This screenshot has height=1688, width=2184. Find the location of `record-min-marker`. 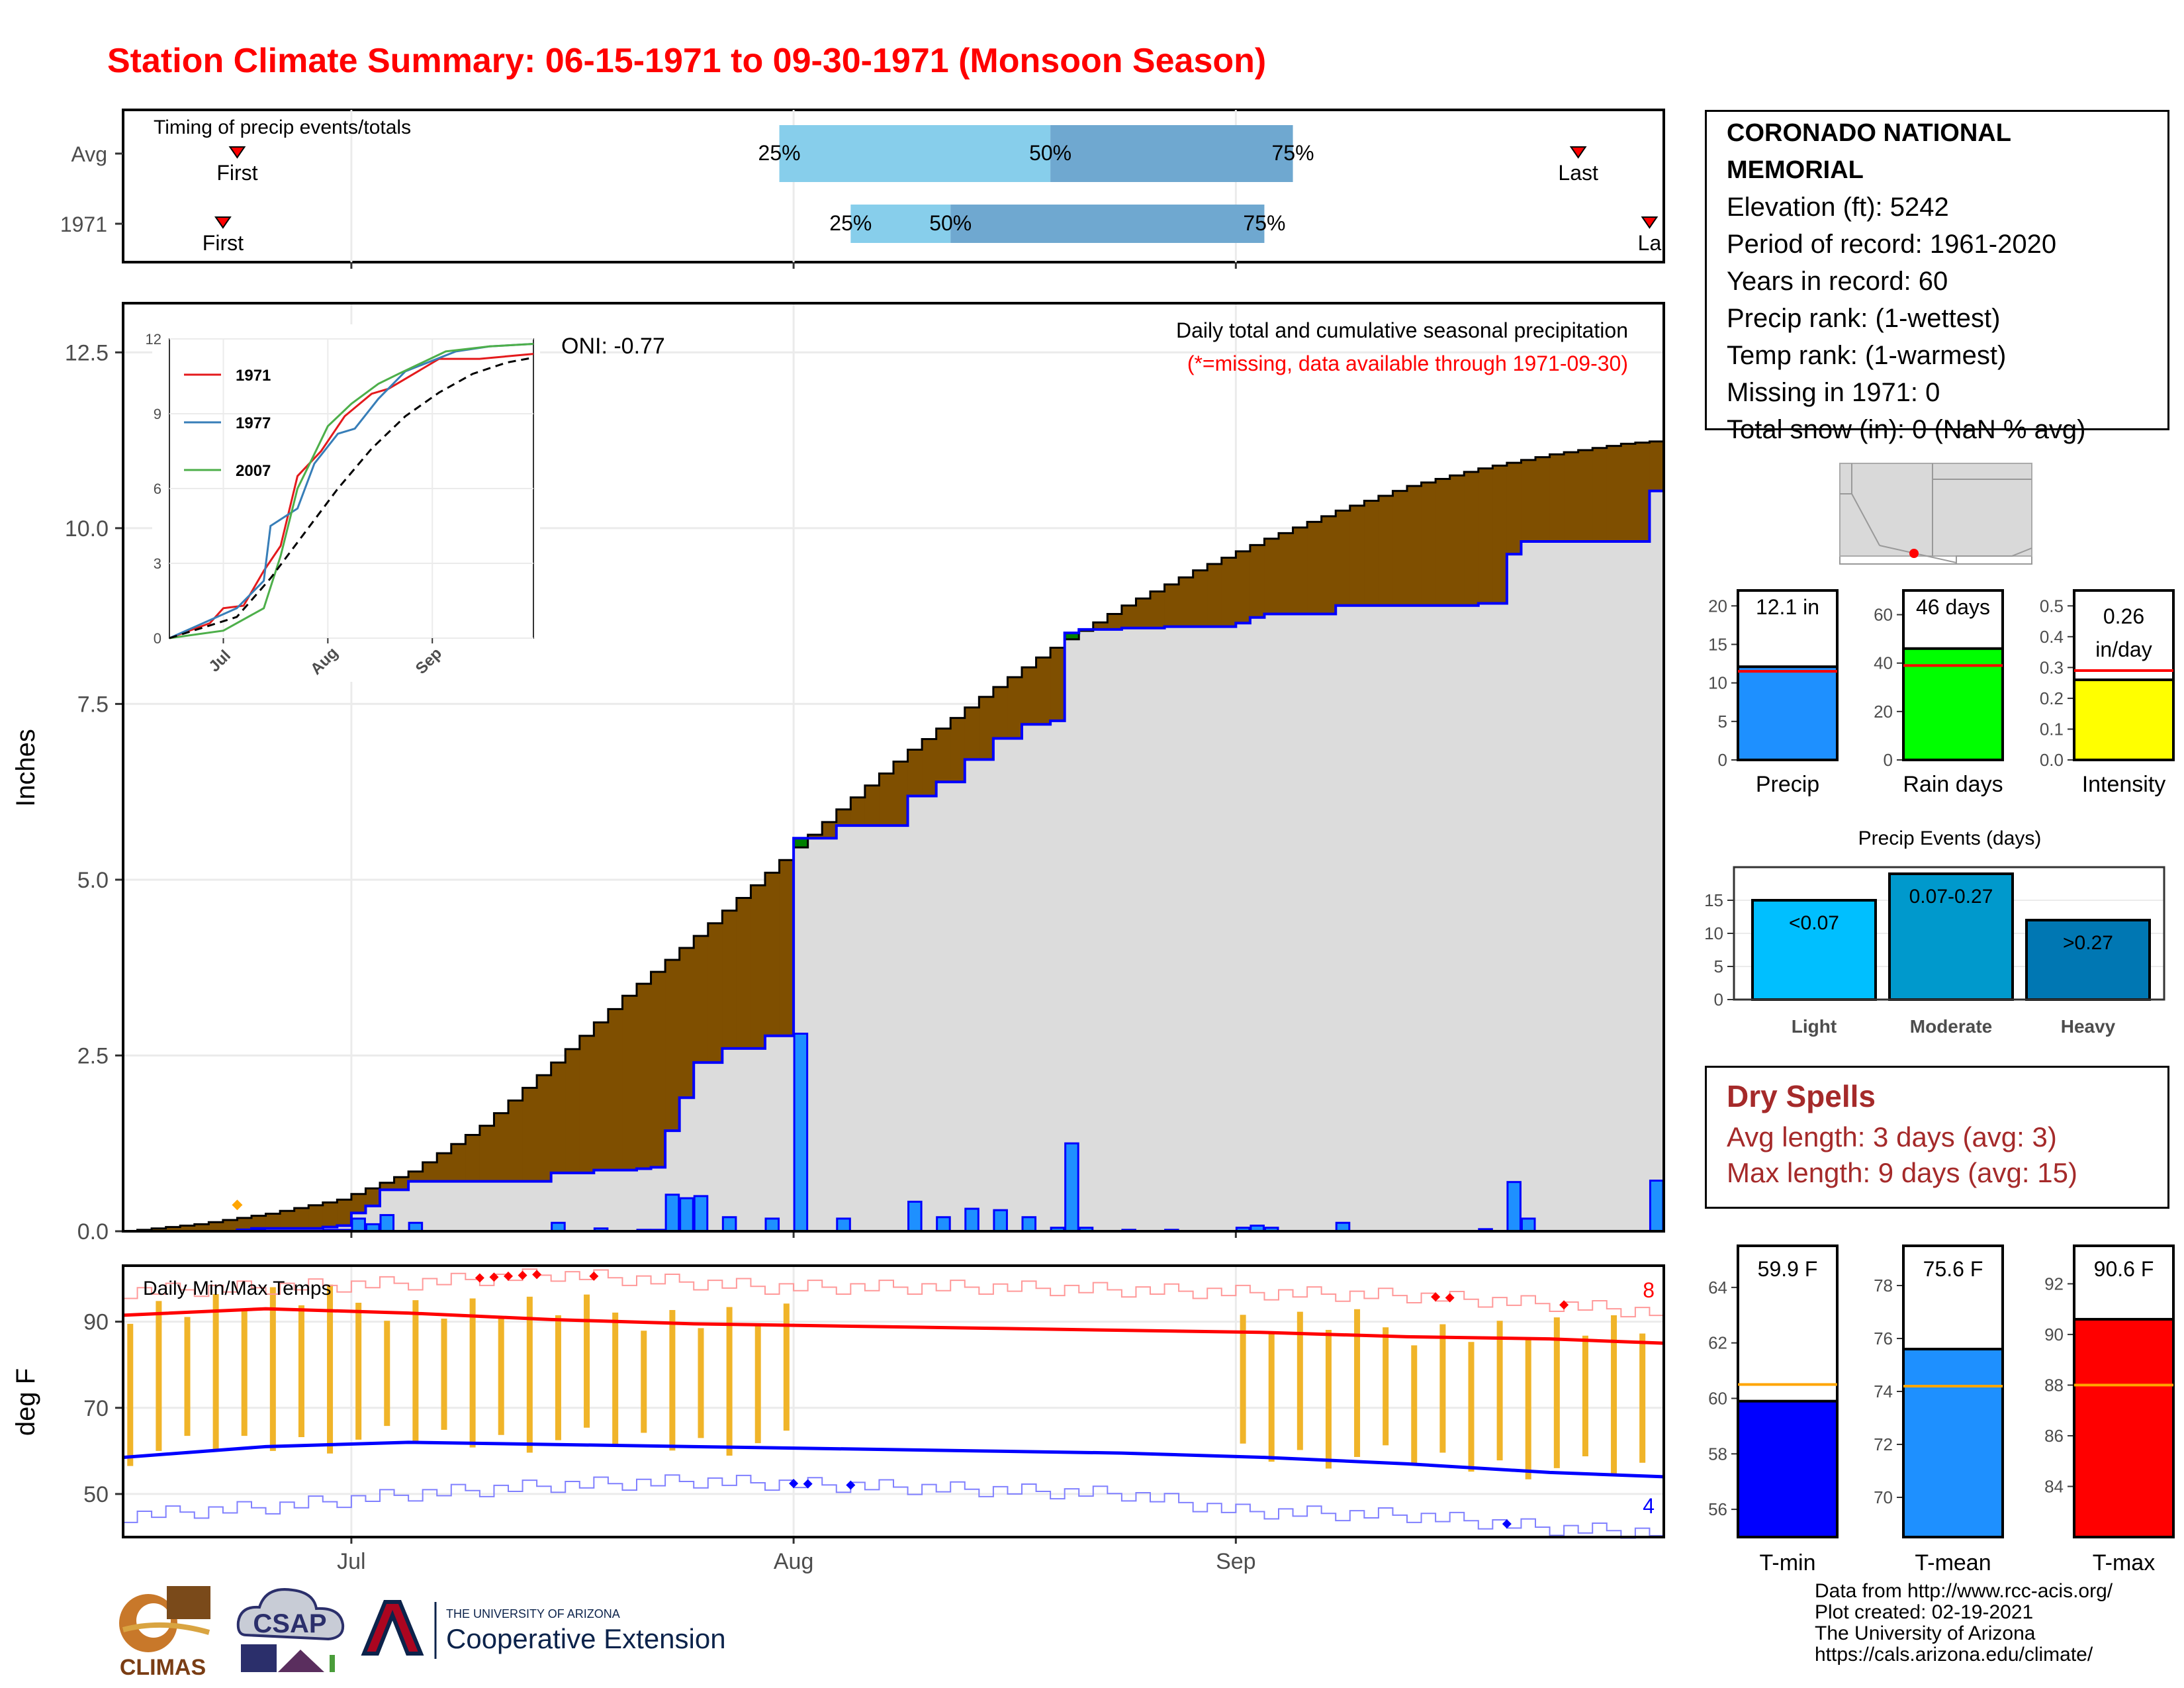

record-min-marker is located at coordinates (1507, 1524).